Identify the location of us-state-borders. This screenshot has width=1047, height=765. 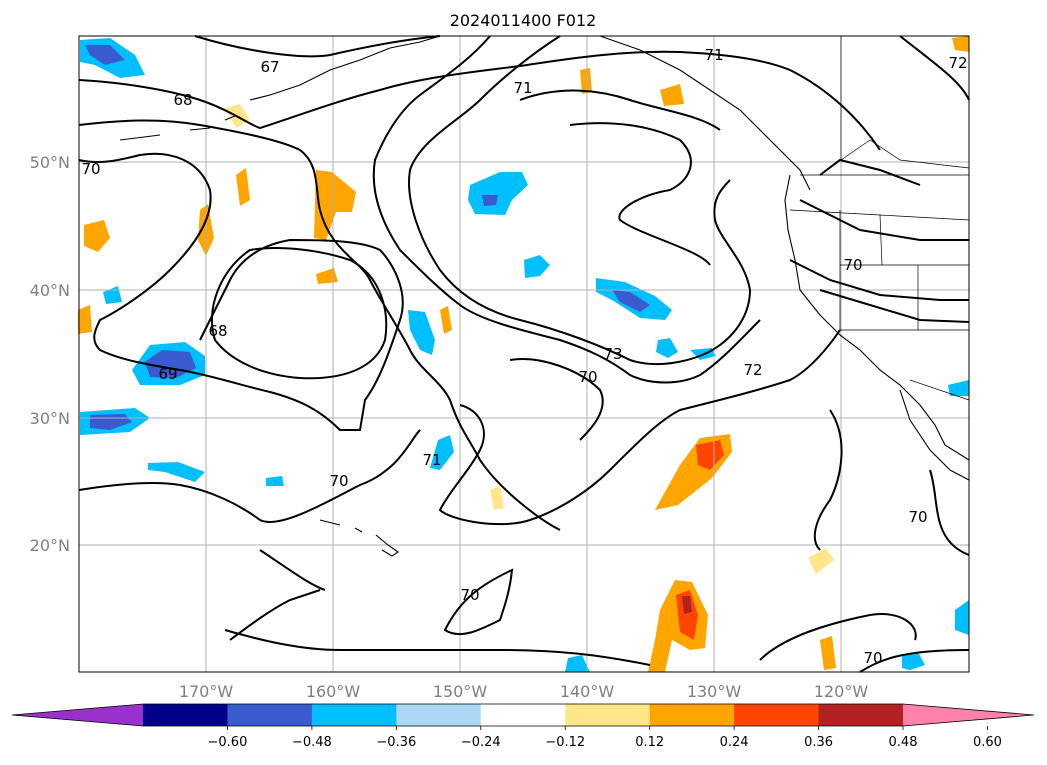
(879, 270).